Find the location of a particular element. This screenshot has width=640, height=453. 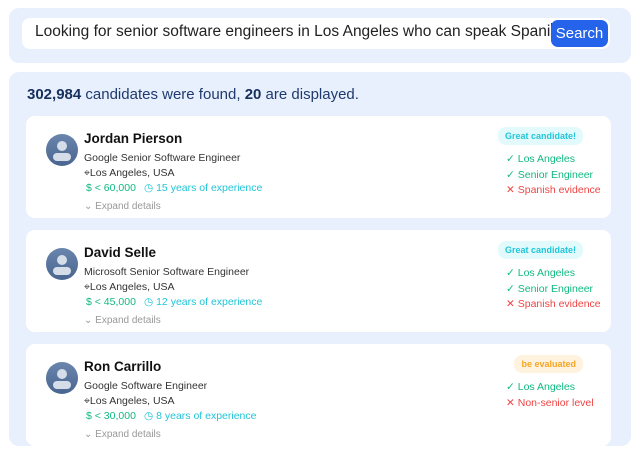

candidate-title: Google Senior Software Engineer is located at coordinates (162, 158).